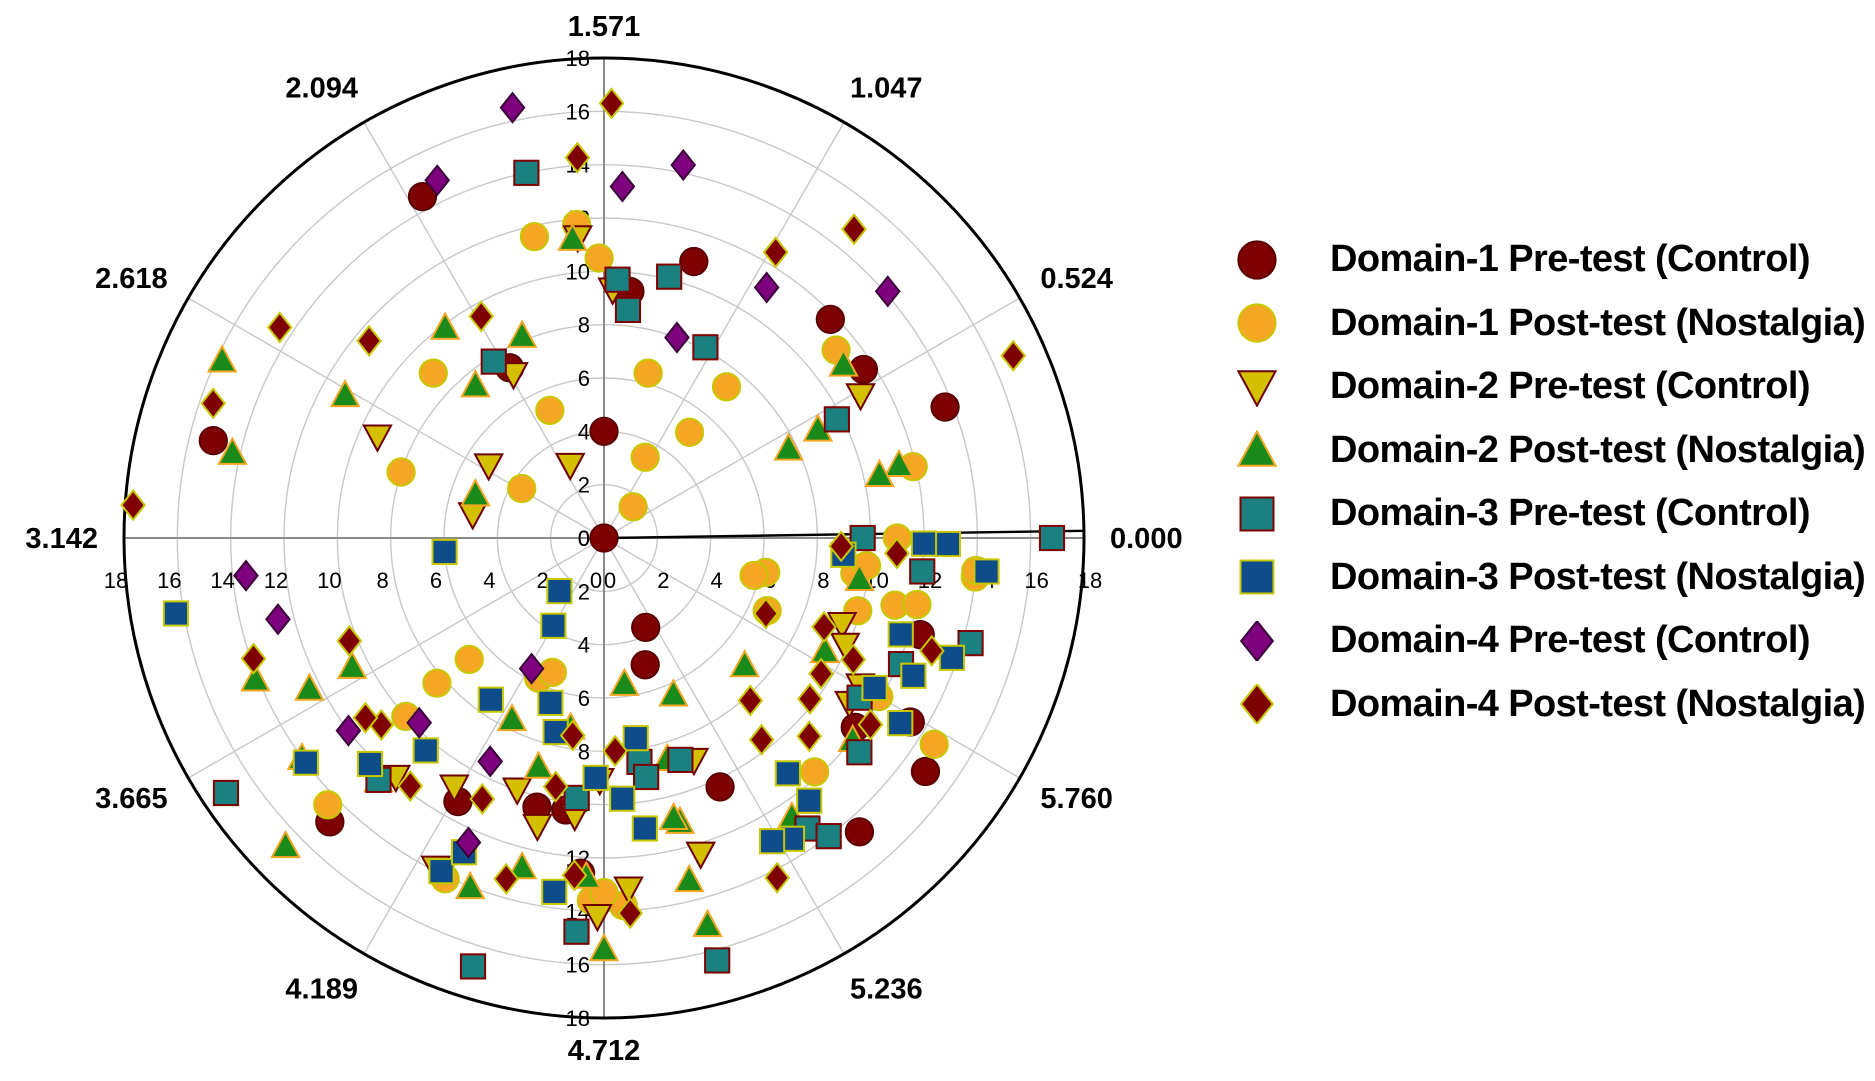  I want to click on tick-label-down: 4, so click(584, 645).